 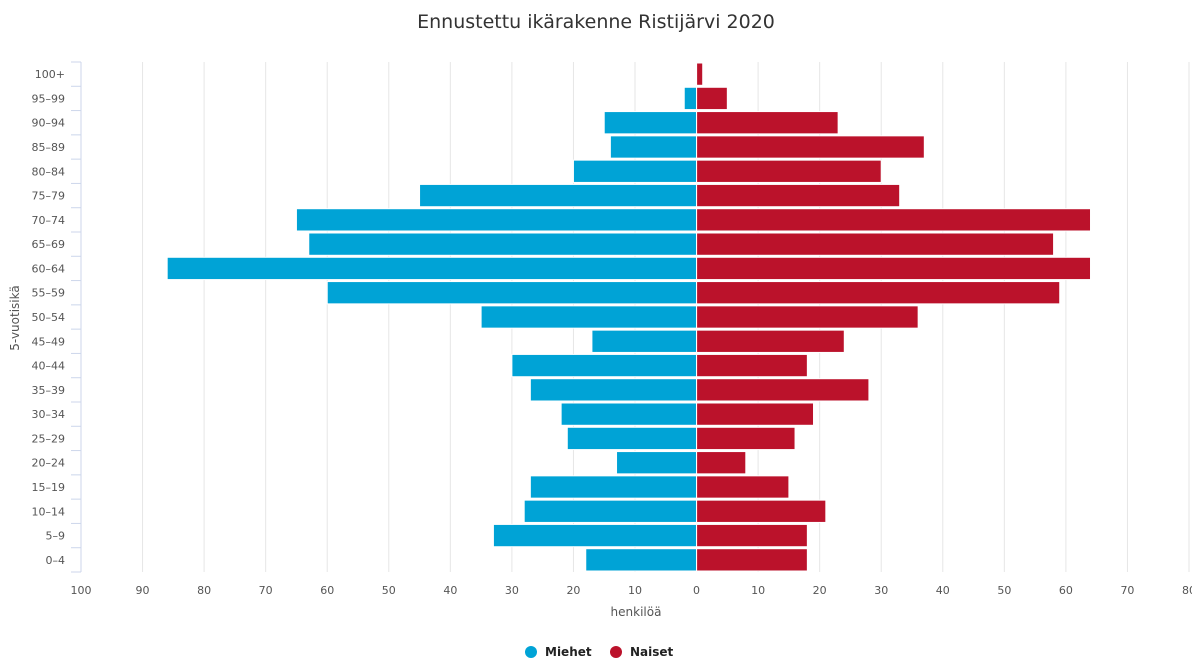 I want to click on y-tick-label: 85–89, so click(x=49, y=147).